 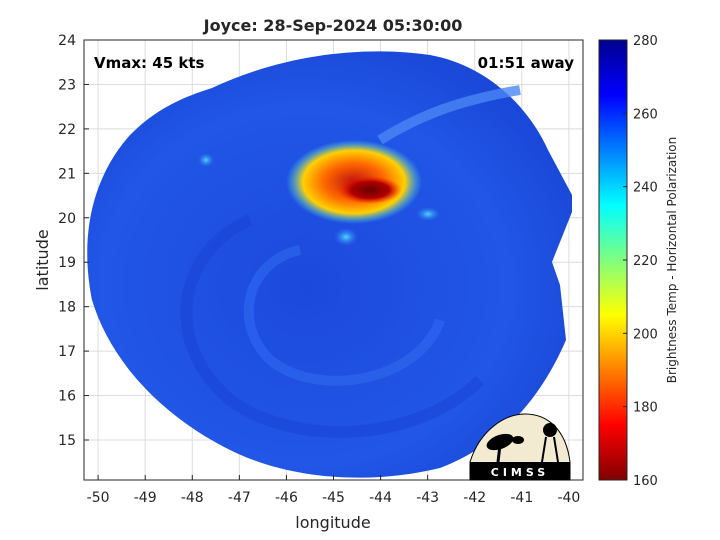 I want to click on x-tick-label: -47, so click(x=239, y=498).